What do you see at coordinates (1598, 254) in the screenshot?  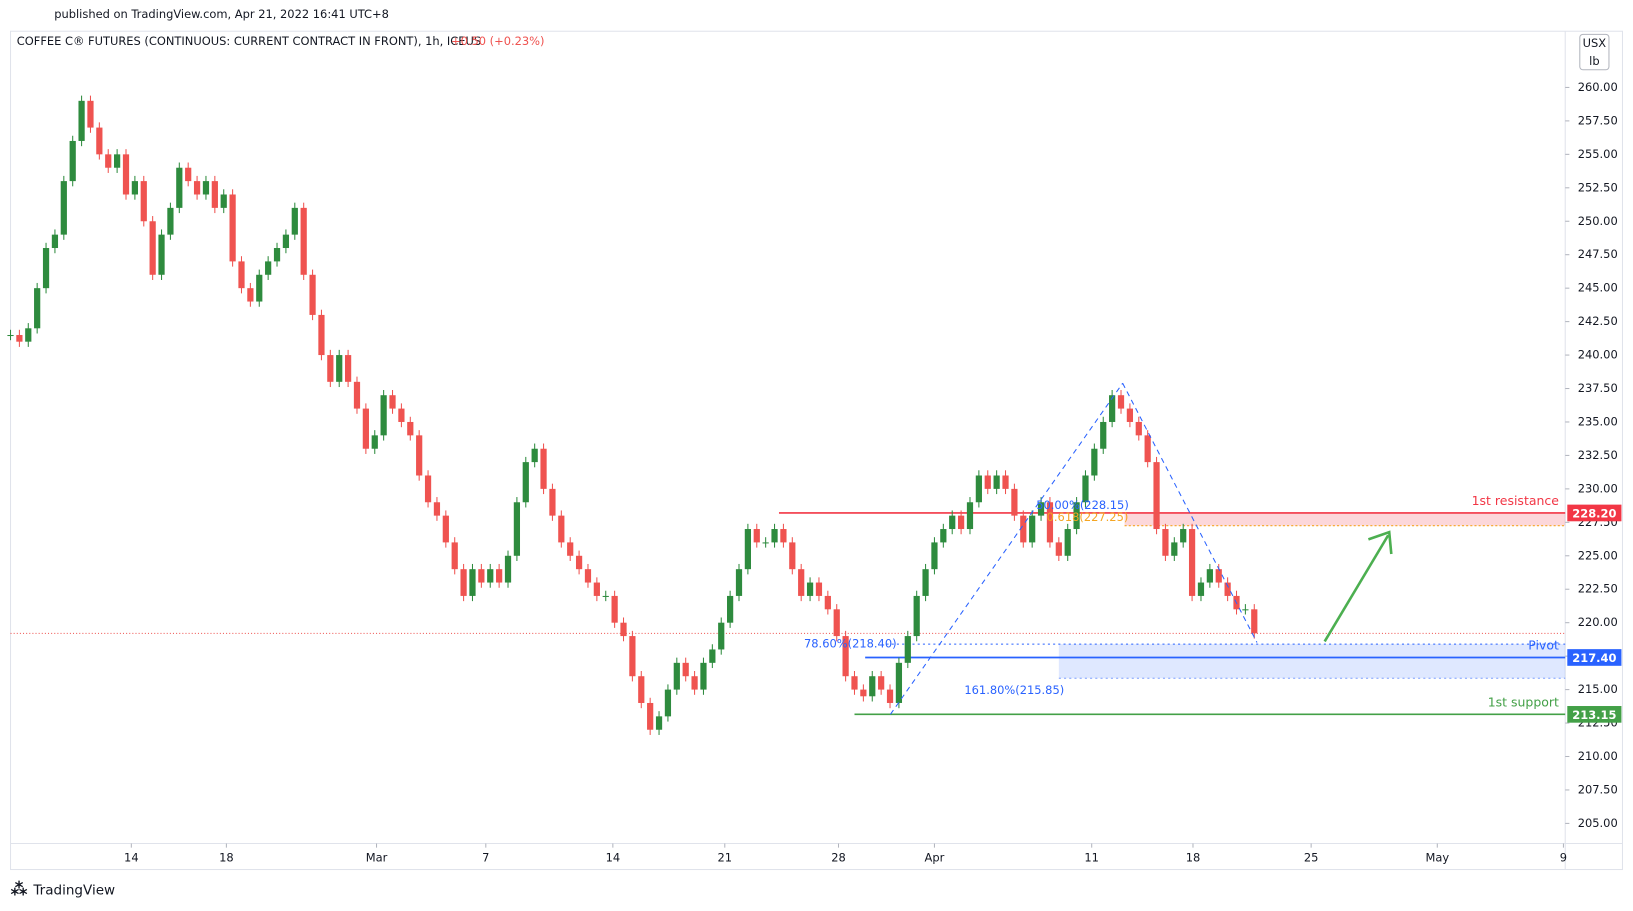 I see `y-tick-label: 247.50` at bounding box center [1598, 254].